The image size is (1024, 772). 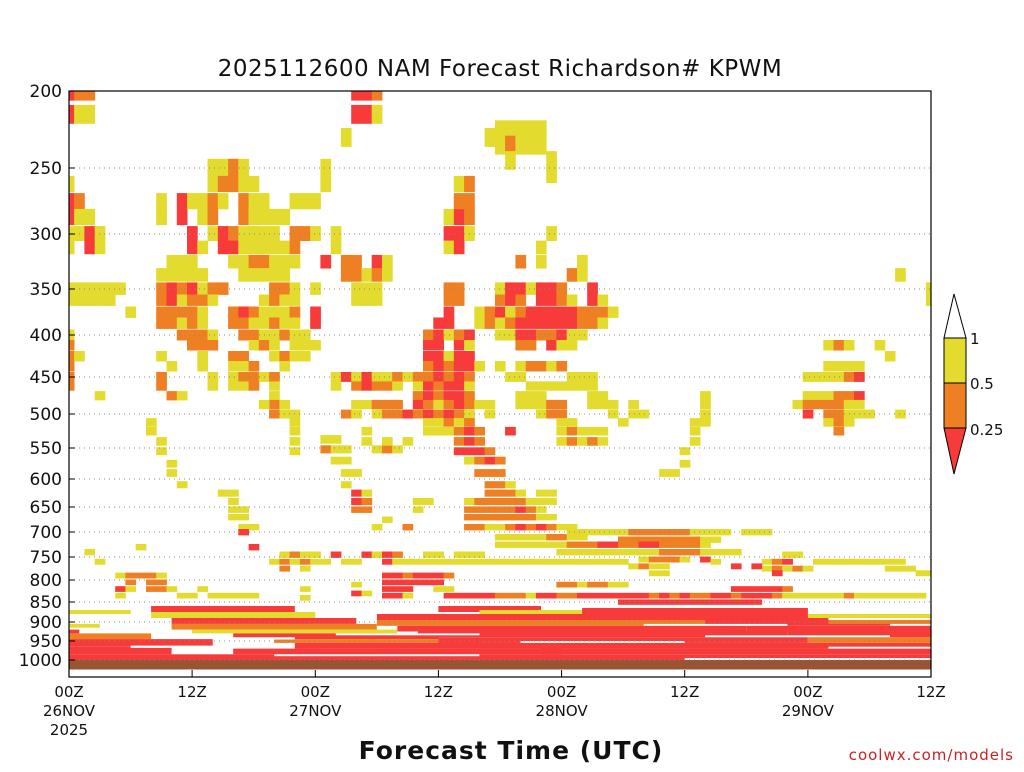 I want to click on y-tick-label: 700, so click(x=46, y=533).